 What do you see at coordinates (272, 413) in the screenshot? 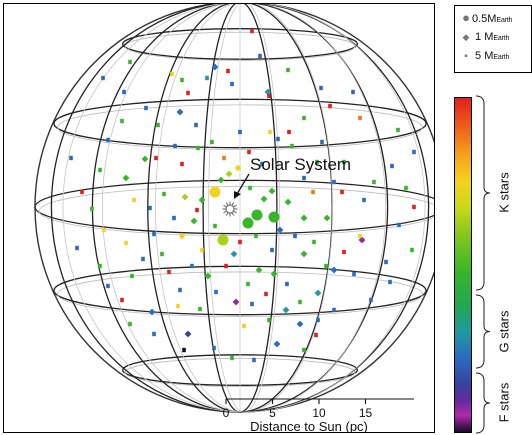
I see `scale-tick-label: 5` at bounding box center [272, 413].